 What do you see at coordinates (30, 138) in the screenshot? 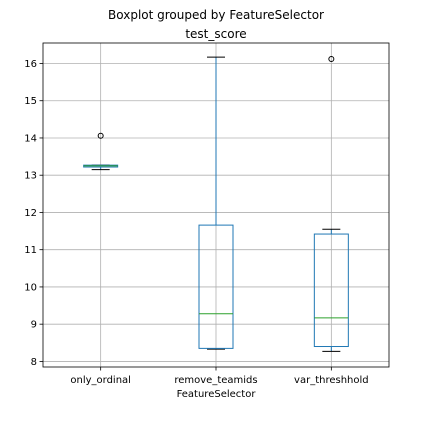
I see `y-tick-label: 14` at bounding box center [30, 138].